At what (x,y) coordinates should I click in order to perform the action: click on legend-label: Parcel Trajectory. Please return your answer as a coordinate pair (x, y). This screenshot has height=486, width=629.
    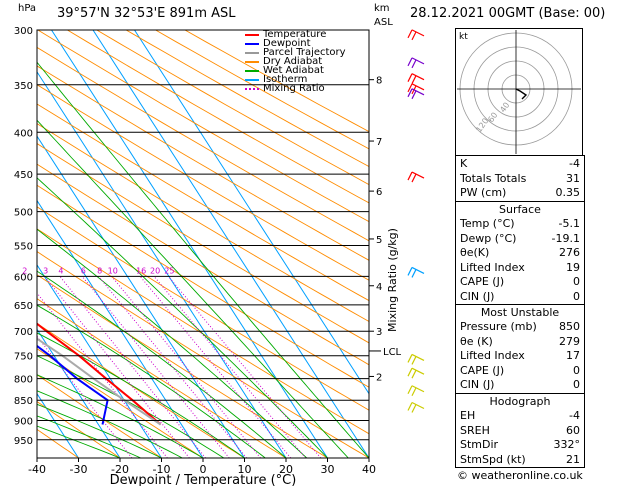
    Looking at the image, I should click on (304, 52).